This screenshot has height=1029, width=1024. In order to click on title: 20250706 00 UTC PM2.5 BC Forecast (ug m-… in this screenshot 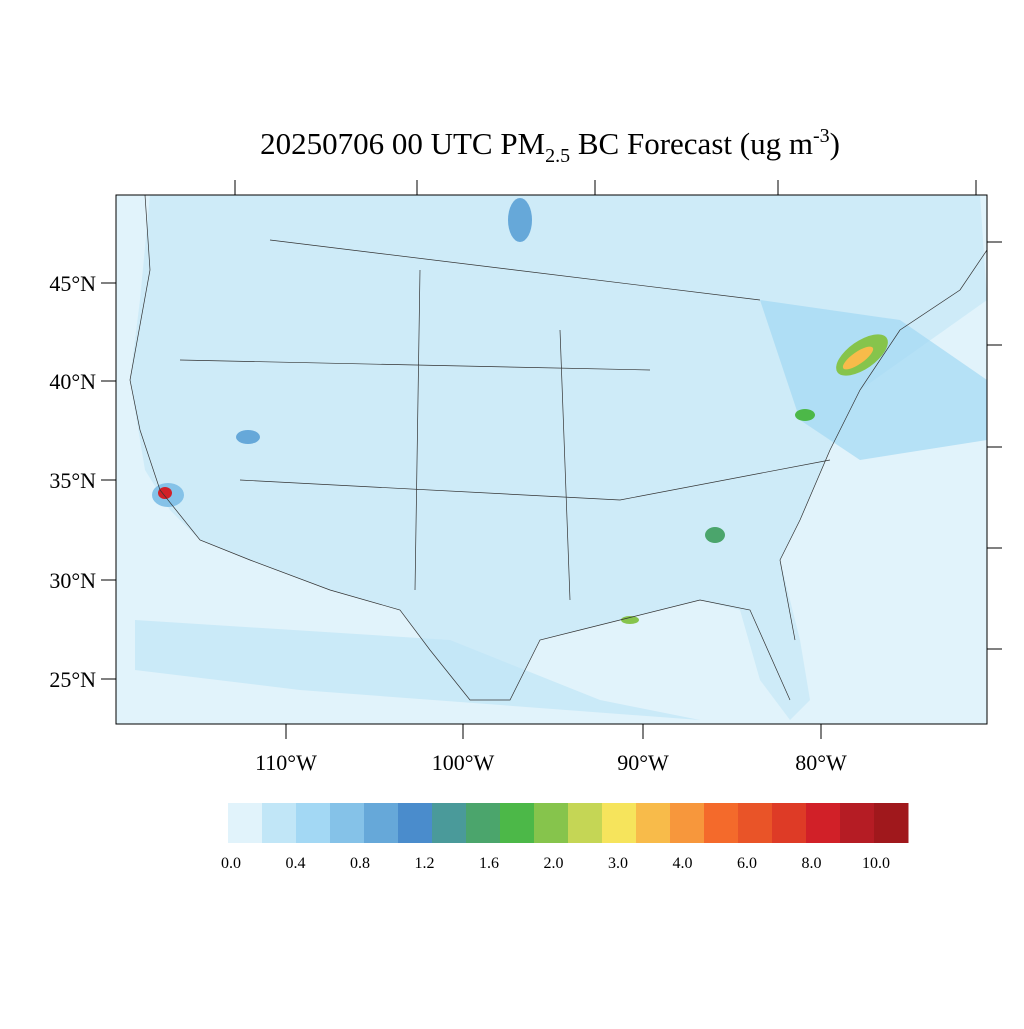, I will do `click(550, 146)`.